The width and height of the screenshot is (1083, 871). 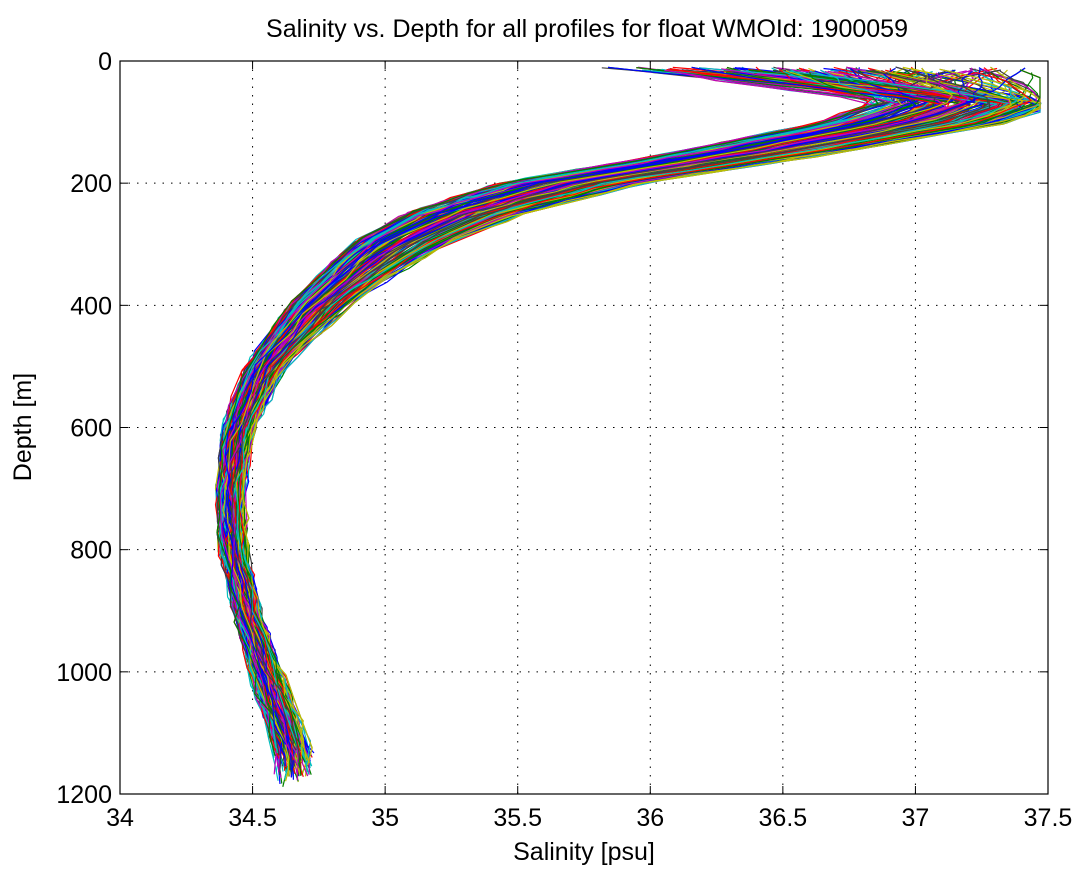 I want to click on x-tick-label: 34.5, so click(x=252, y=818).